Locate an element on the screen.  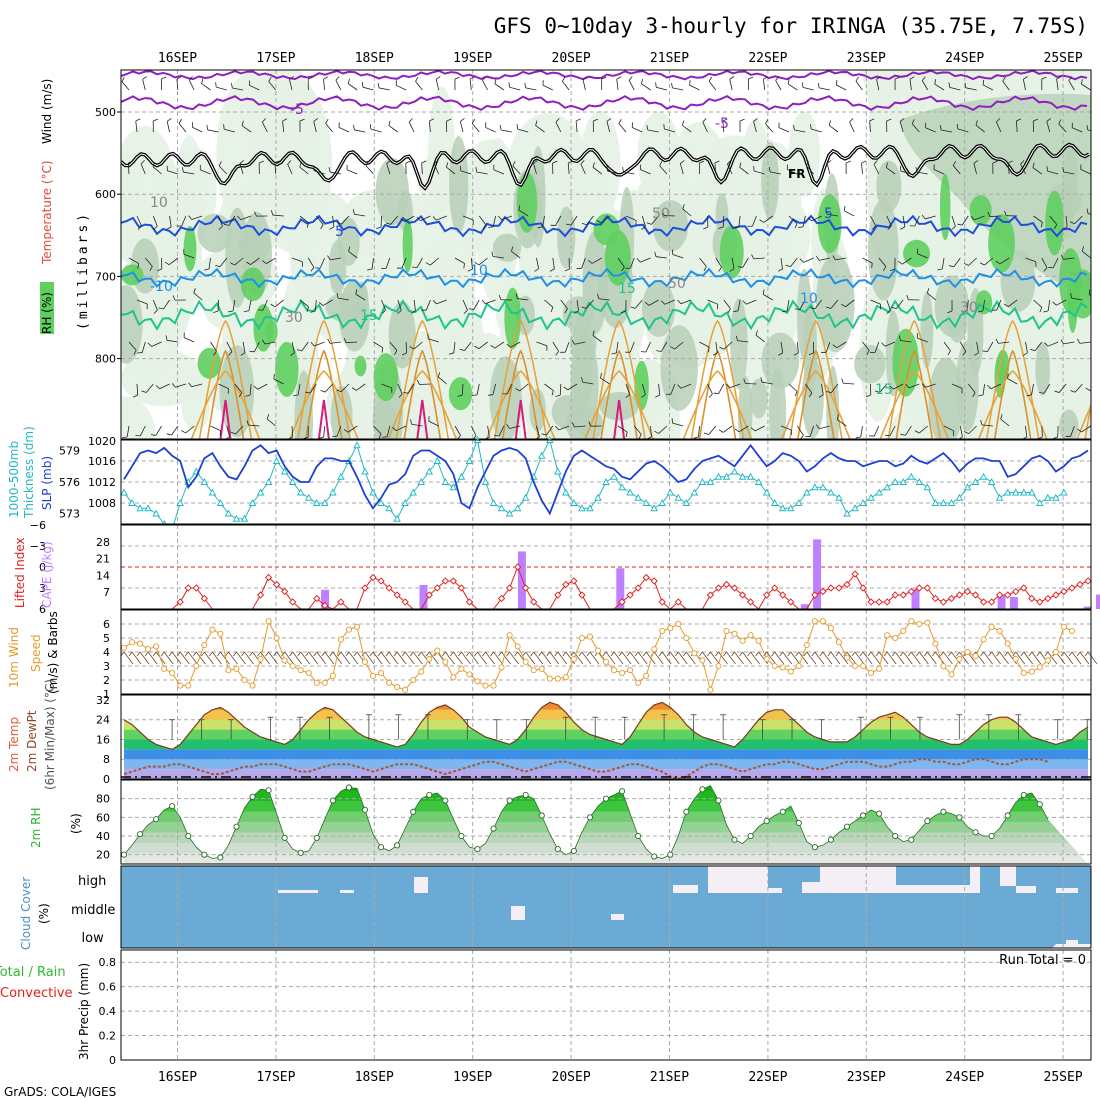
upper-ylabel-wind: Wind (m/s) is located at coordinates (47, 111).